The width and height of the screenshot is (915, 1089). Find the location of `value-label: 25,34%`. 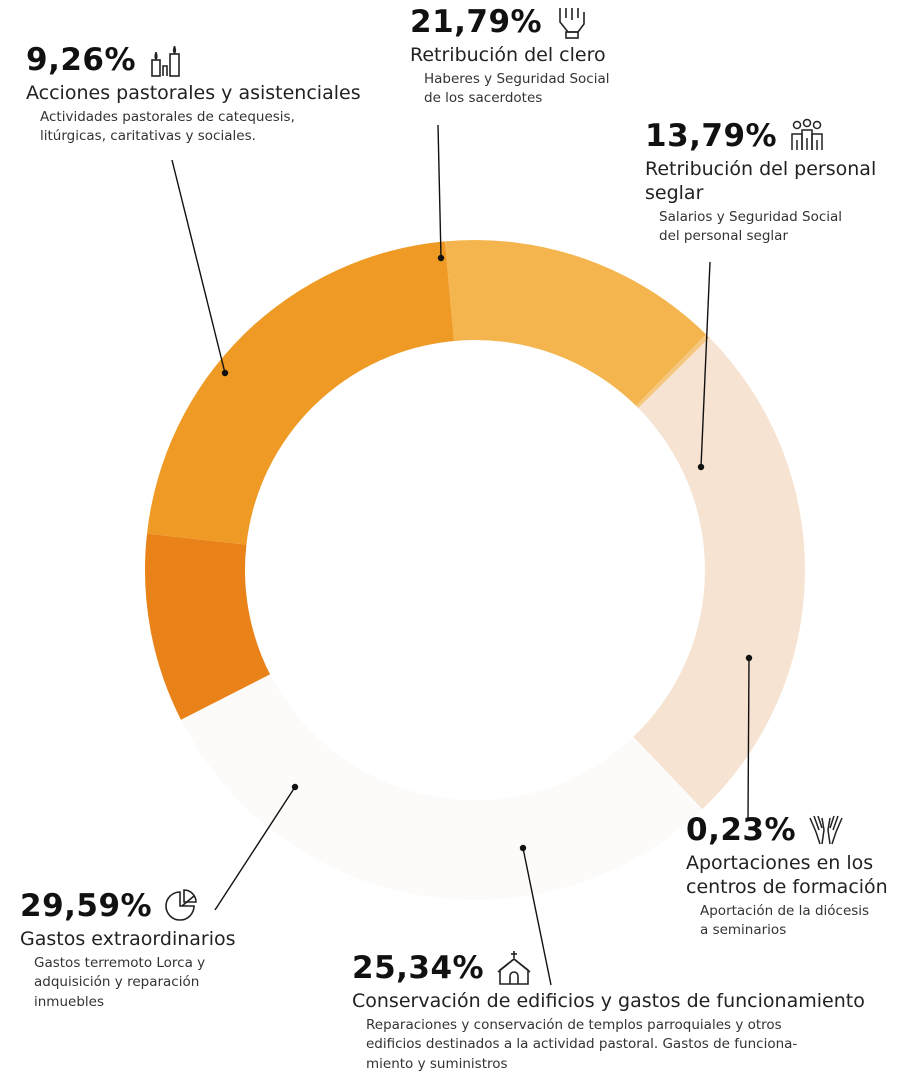

value-label: 25,34% is located at coordinates (418, 967).